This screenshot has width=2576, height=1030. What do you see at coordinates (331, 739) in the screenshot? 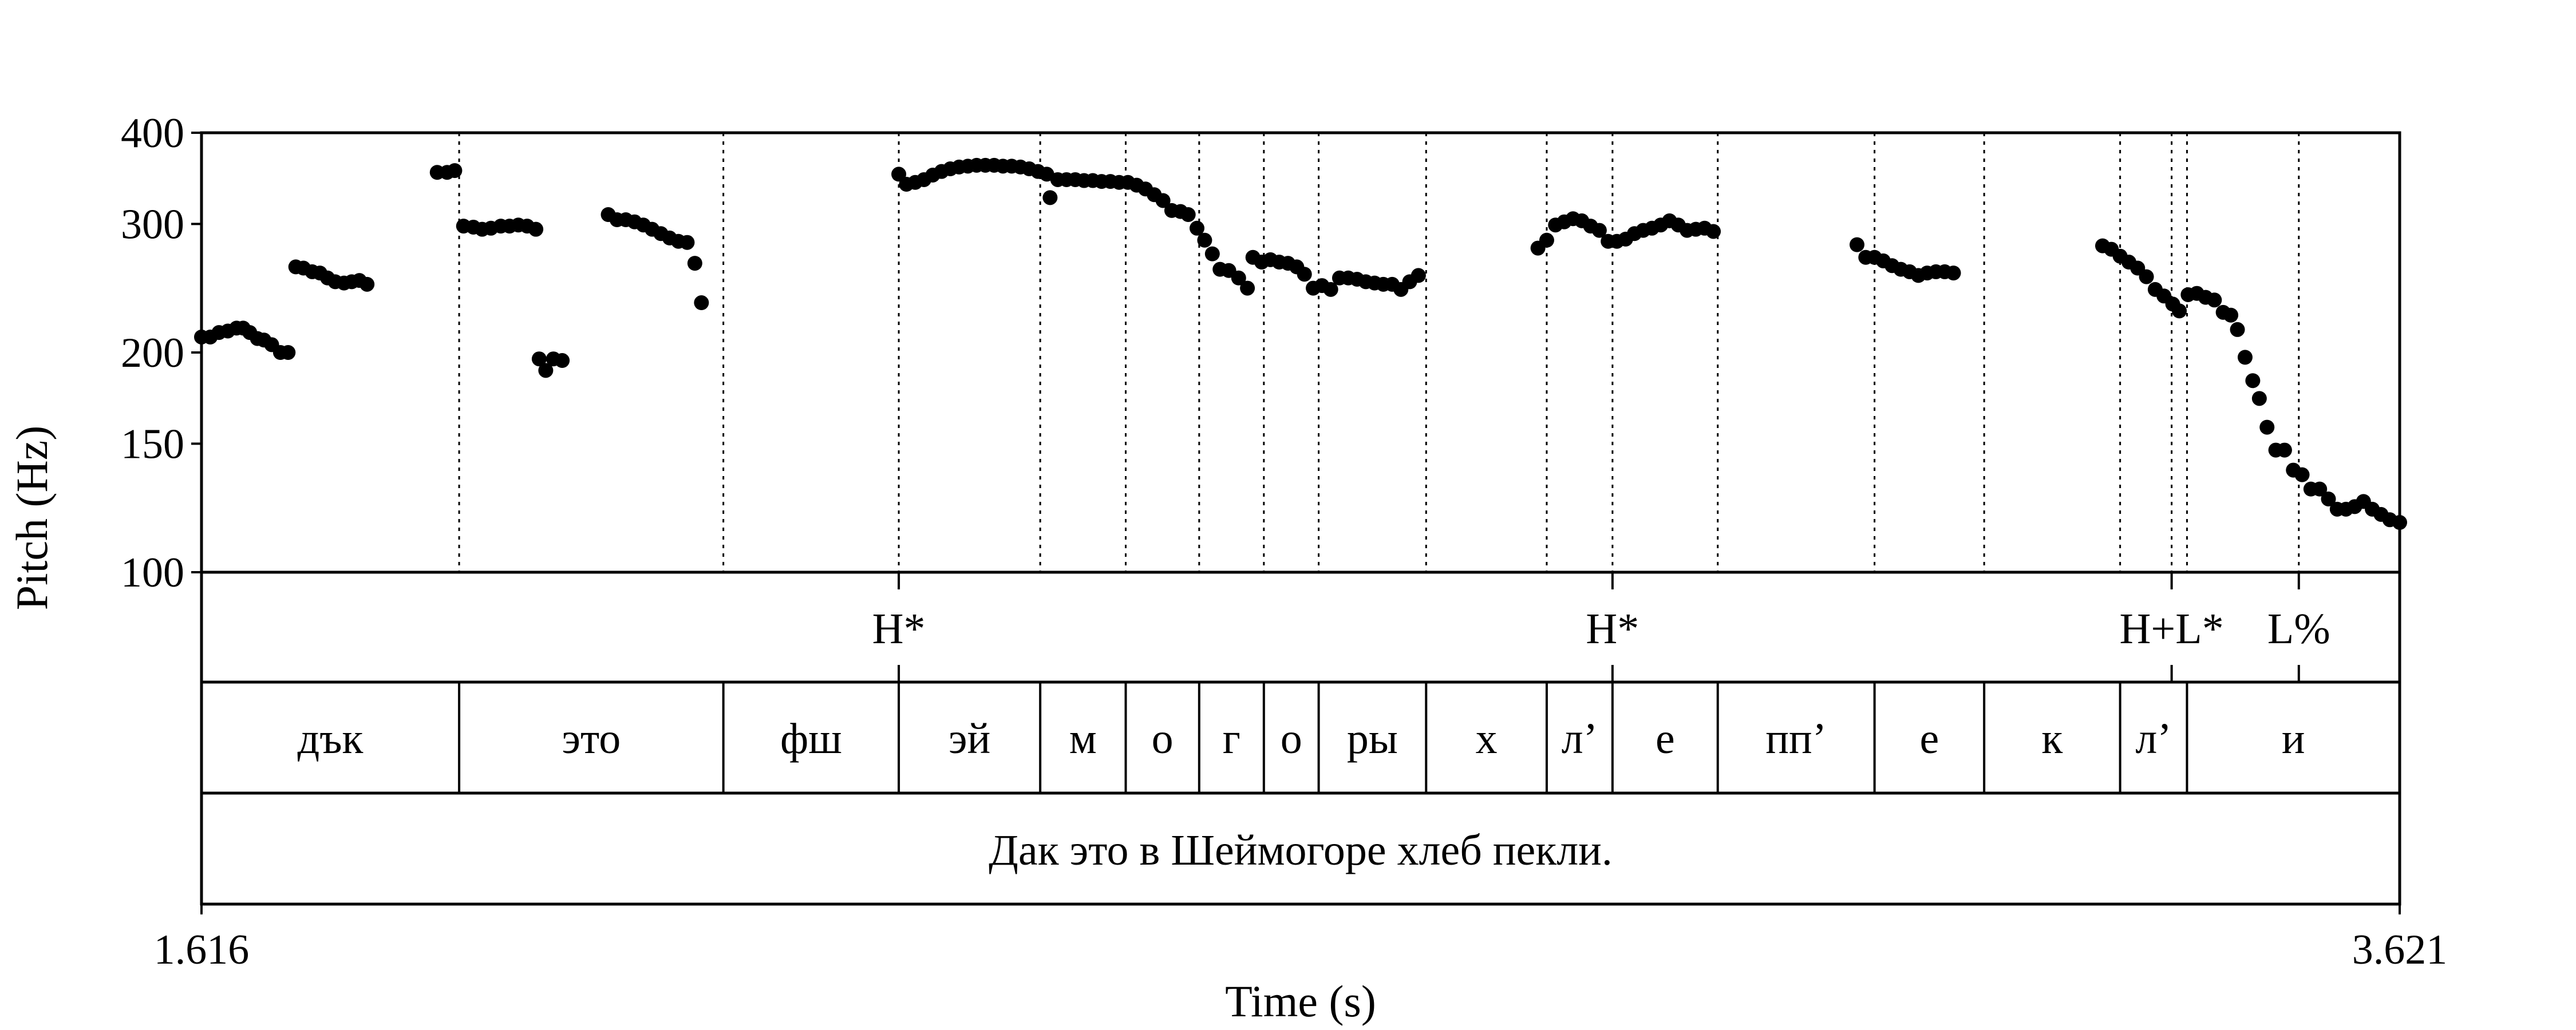
I see `segment-label: дък` at bounding box center [331, 739].